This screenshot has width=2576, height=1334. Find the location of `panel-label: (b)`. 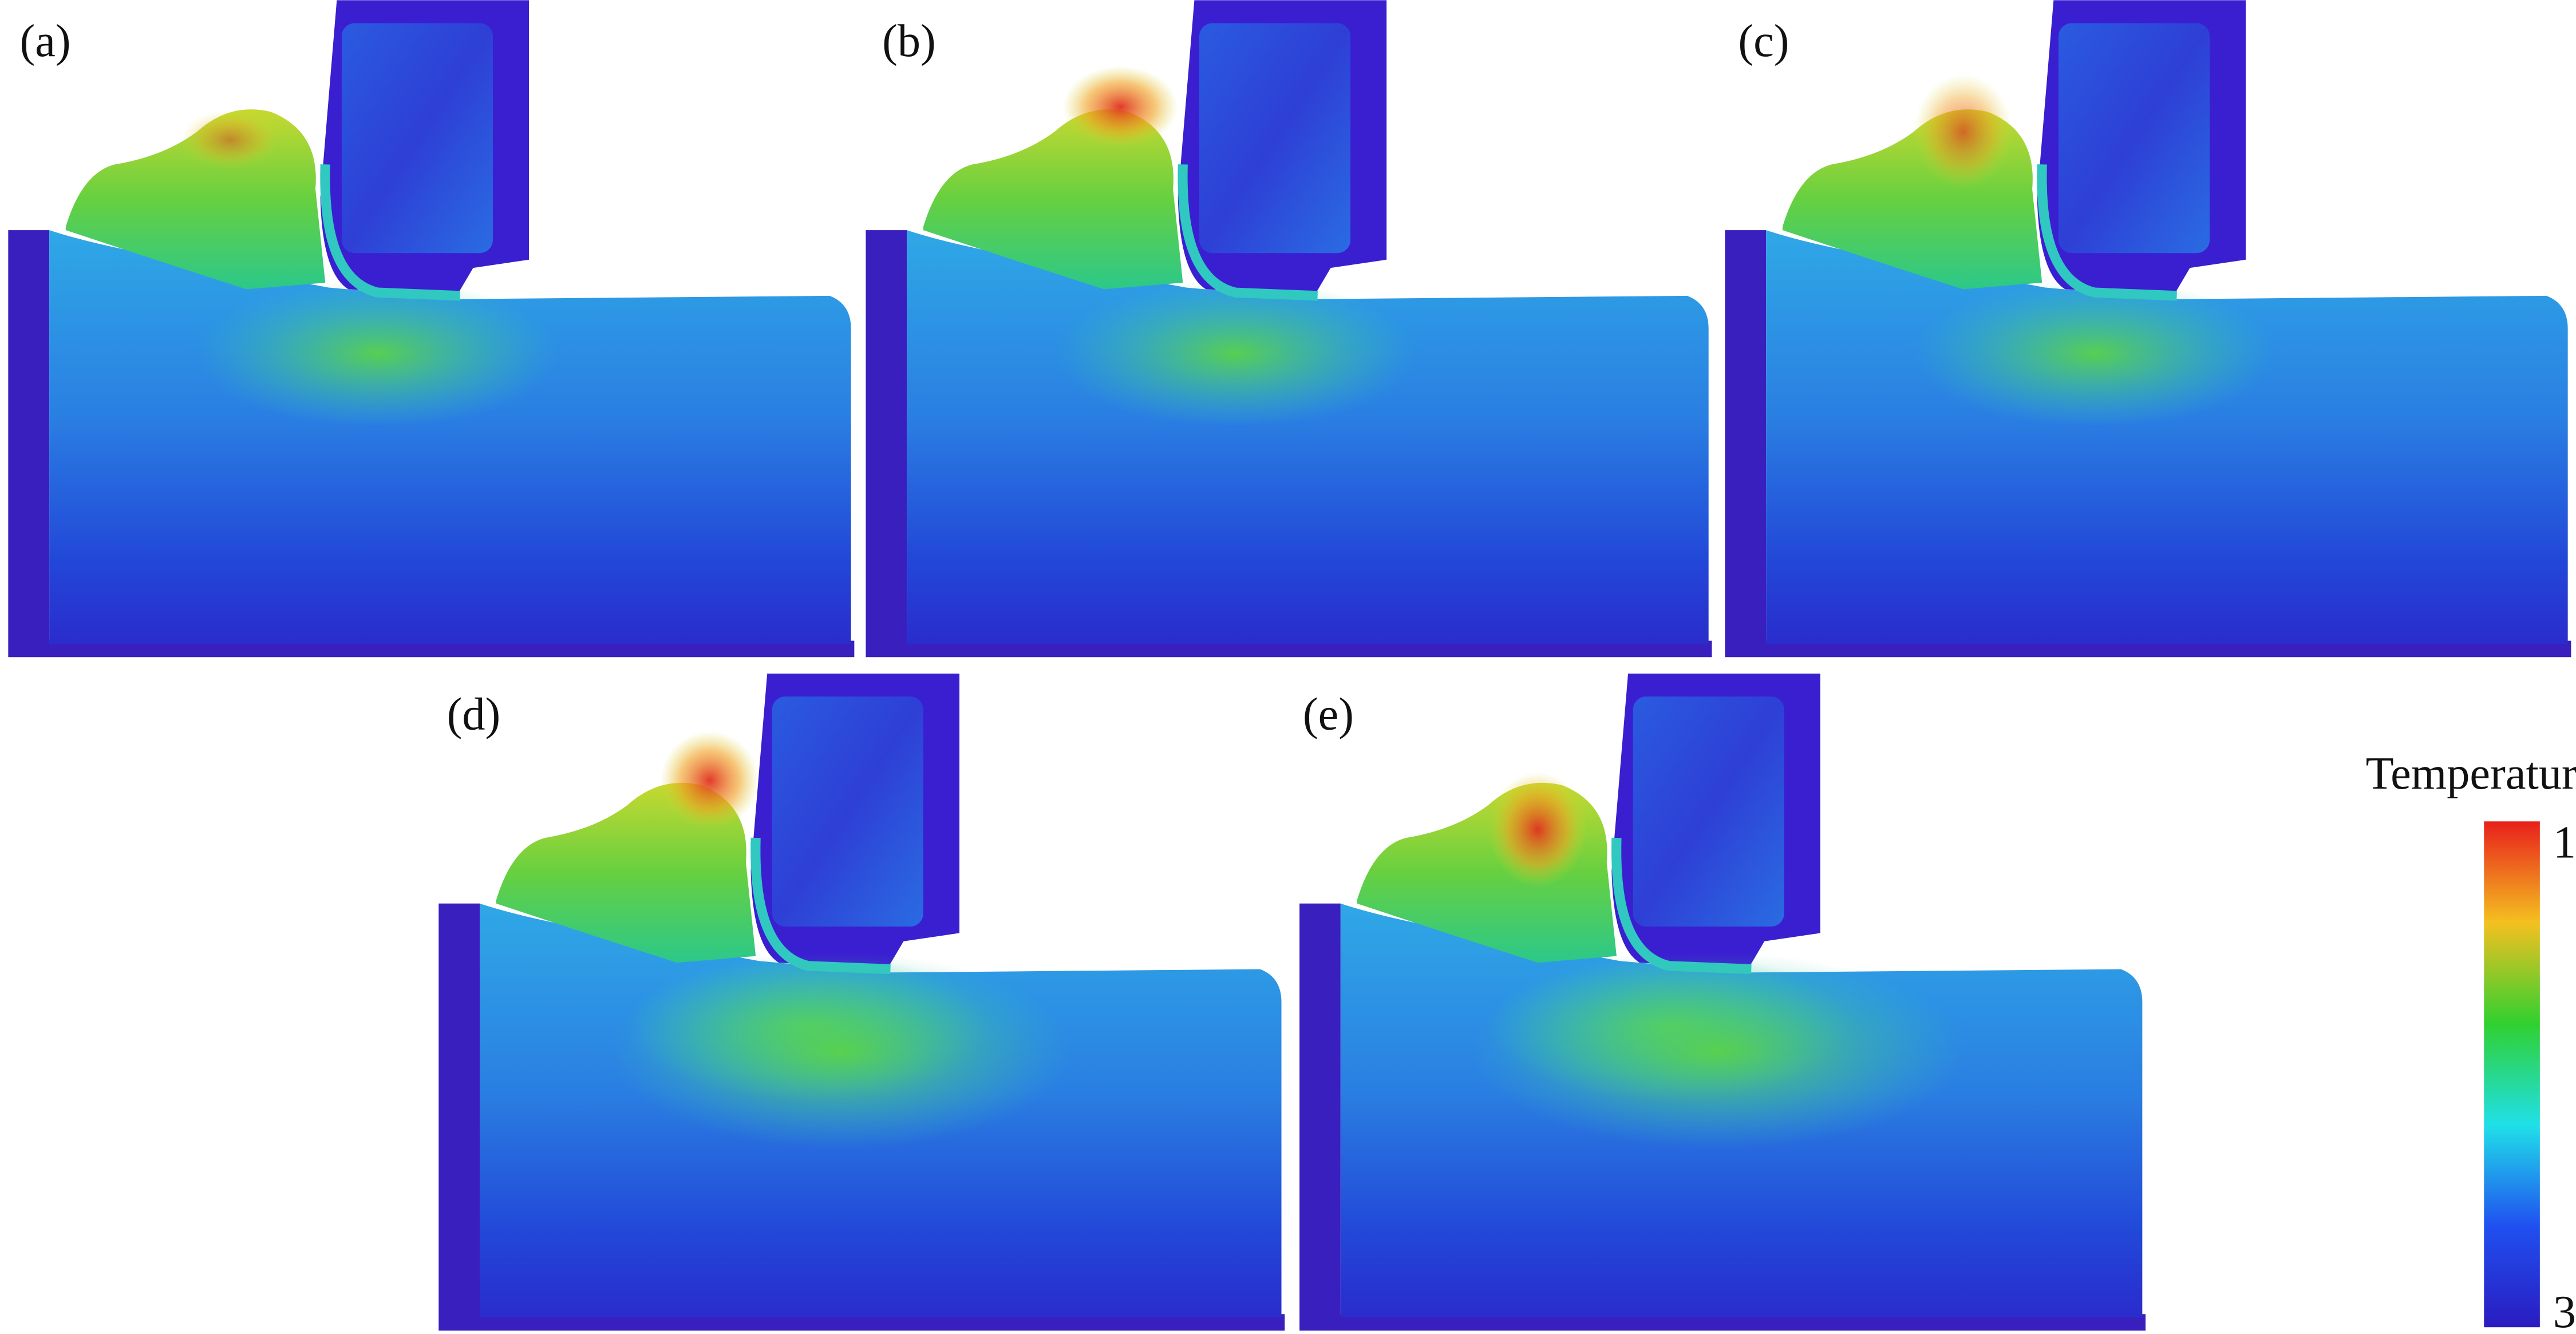

panel-label: (b) is located at coordinates (909, 40).